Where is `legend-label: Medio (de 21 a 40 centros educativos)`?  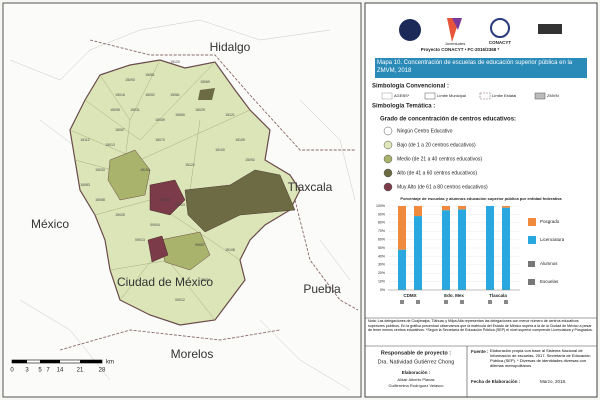
legend-label: Medio (de 21 a 40 centros educativos) is located at coordinates (439, 159).